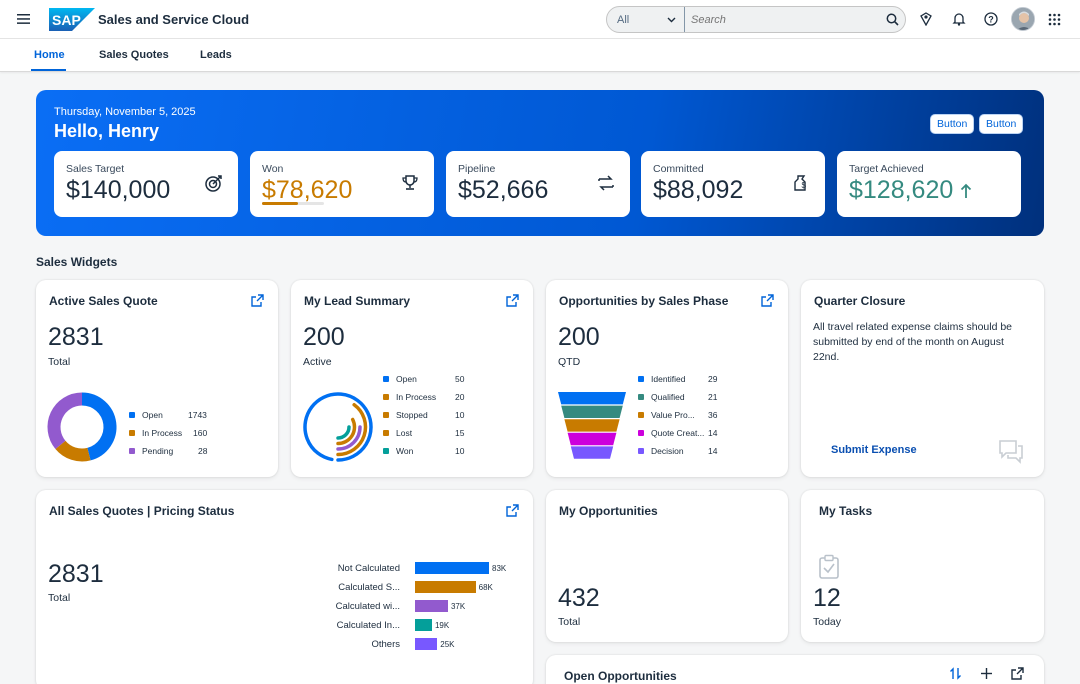  What do you see at coordinates (860, 301) in the screenshot?
I see `card-title: Quarter Closure` at bounding box center [860, 301].